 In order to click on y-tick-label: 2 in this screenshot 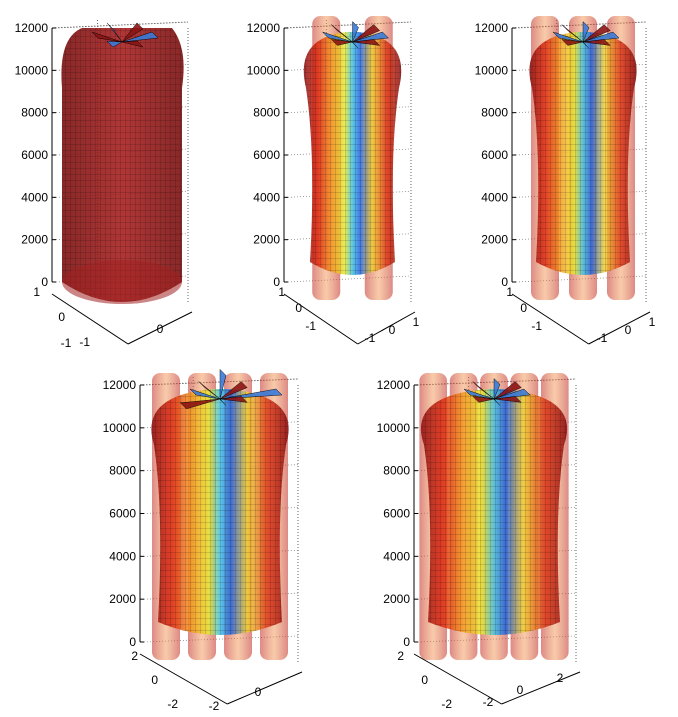, I will do `click(400, 656)`.